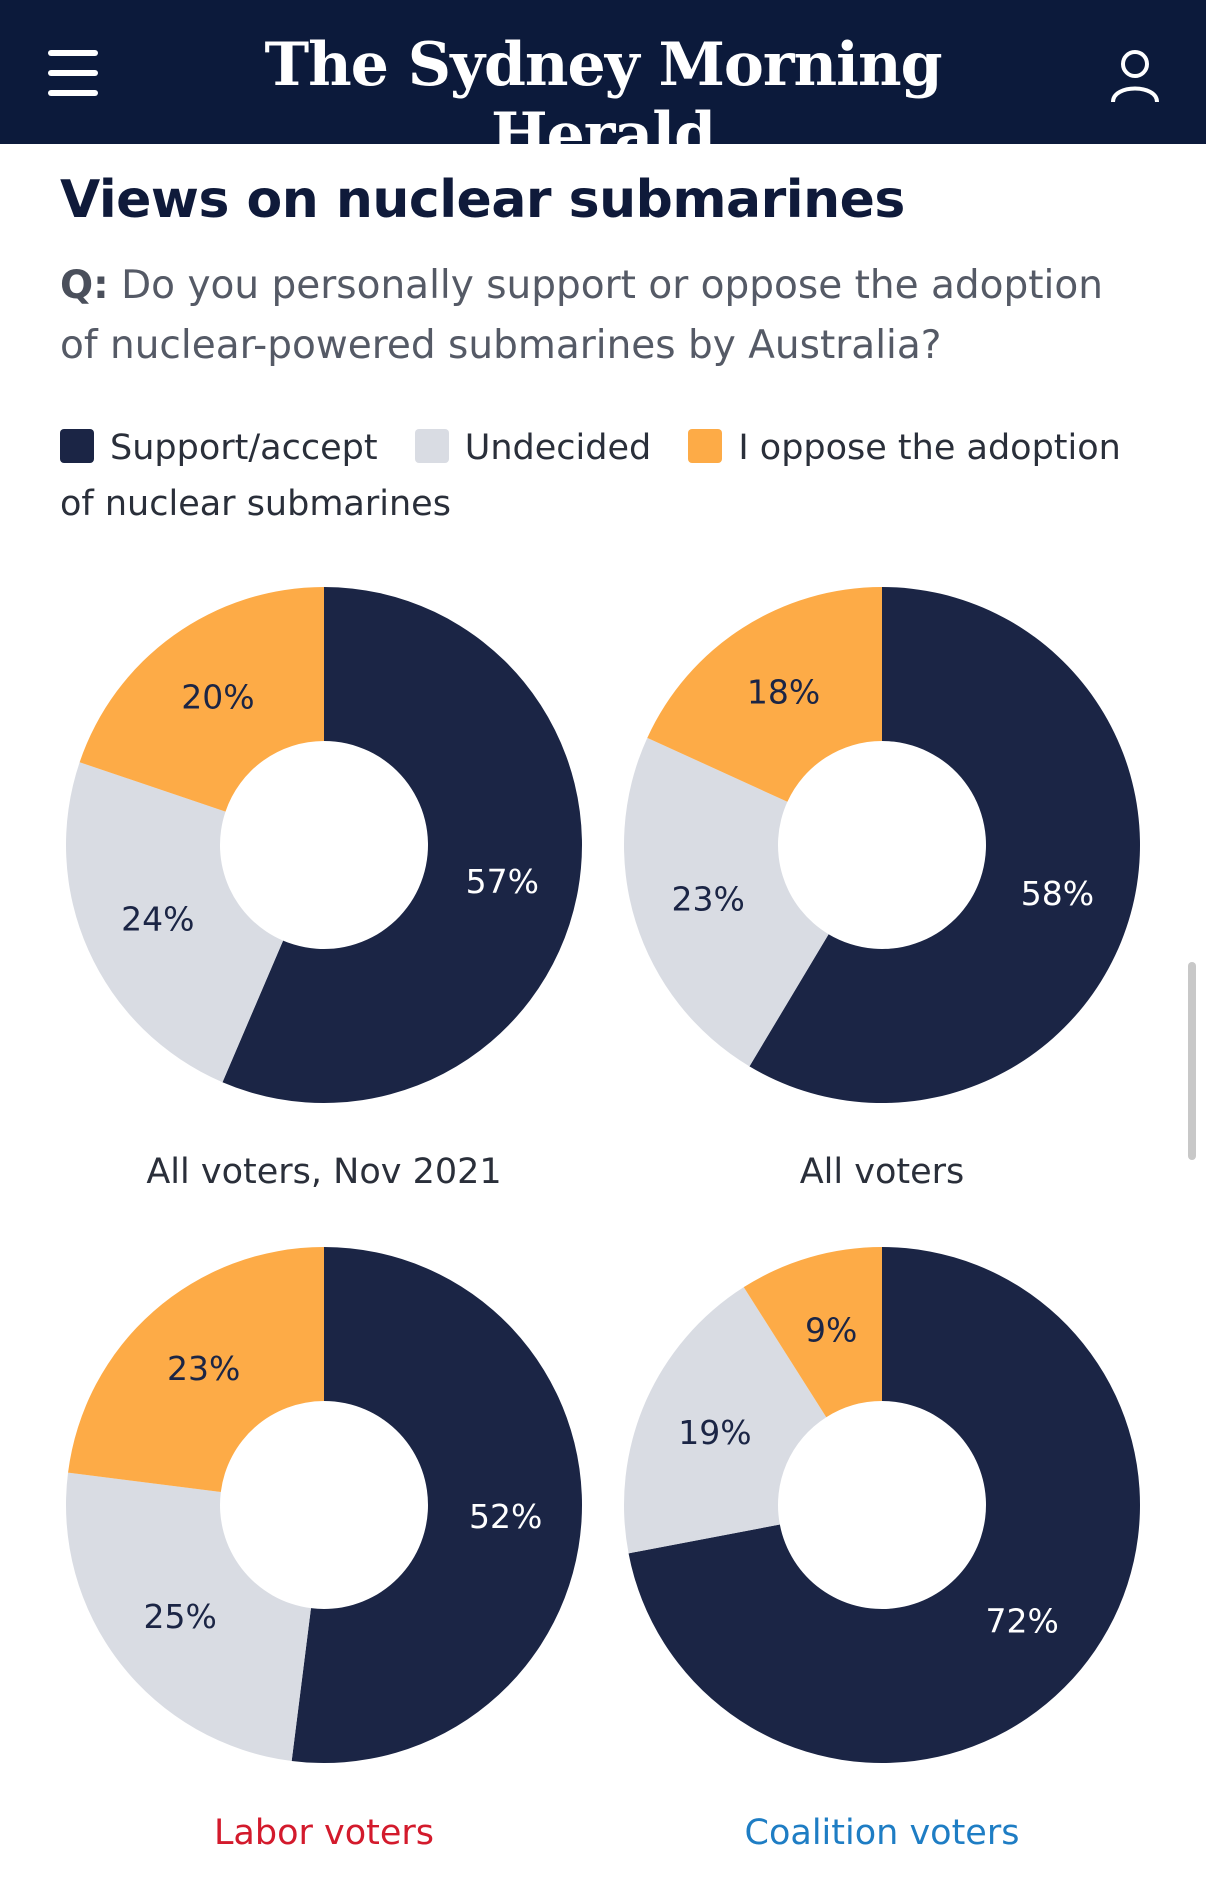 The height and width of the screenshot is (1884, 1206). What do you see at coordinates (705, 446) in the screenshot?
I see `legend-swatch-oppose` at bounding box center [705, 446].